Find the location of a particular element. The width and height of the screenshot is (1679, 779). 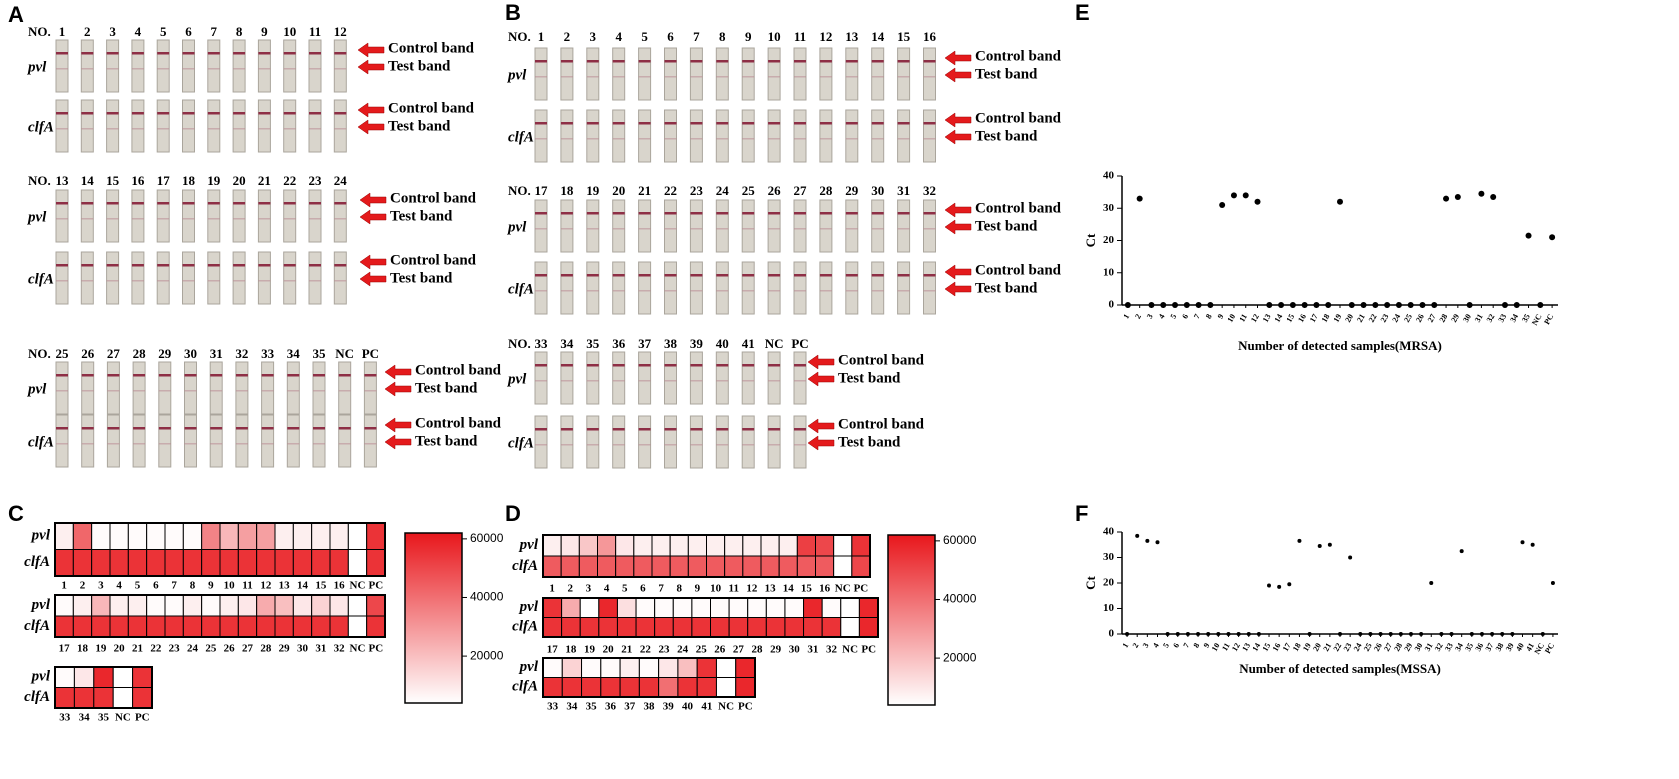

x-tick-label: 38 is located at coordinates (1500, 646).